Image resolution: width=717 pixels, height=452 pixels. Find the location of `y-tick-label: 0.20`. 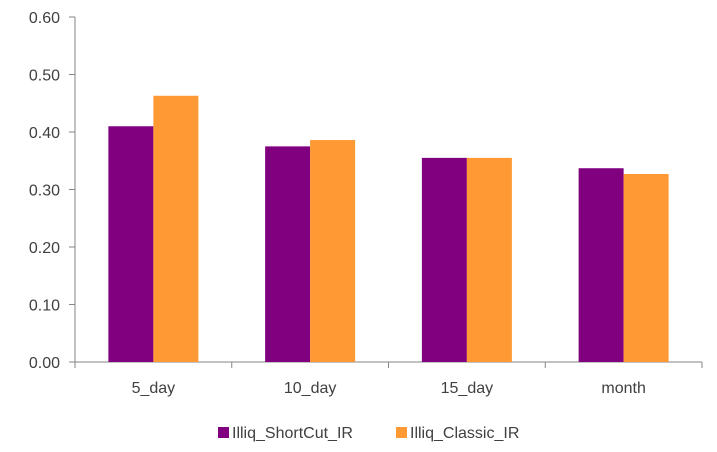

y-tick-label: 0.20 is located at coordinates (44, 248).